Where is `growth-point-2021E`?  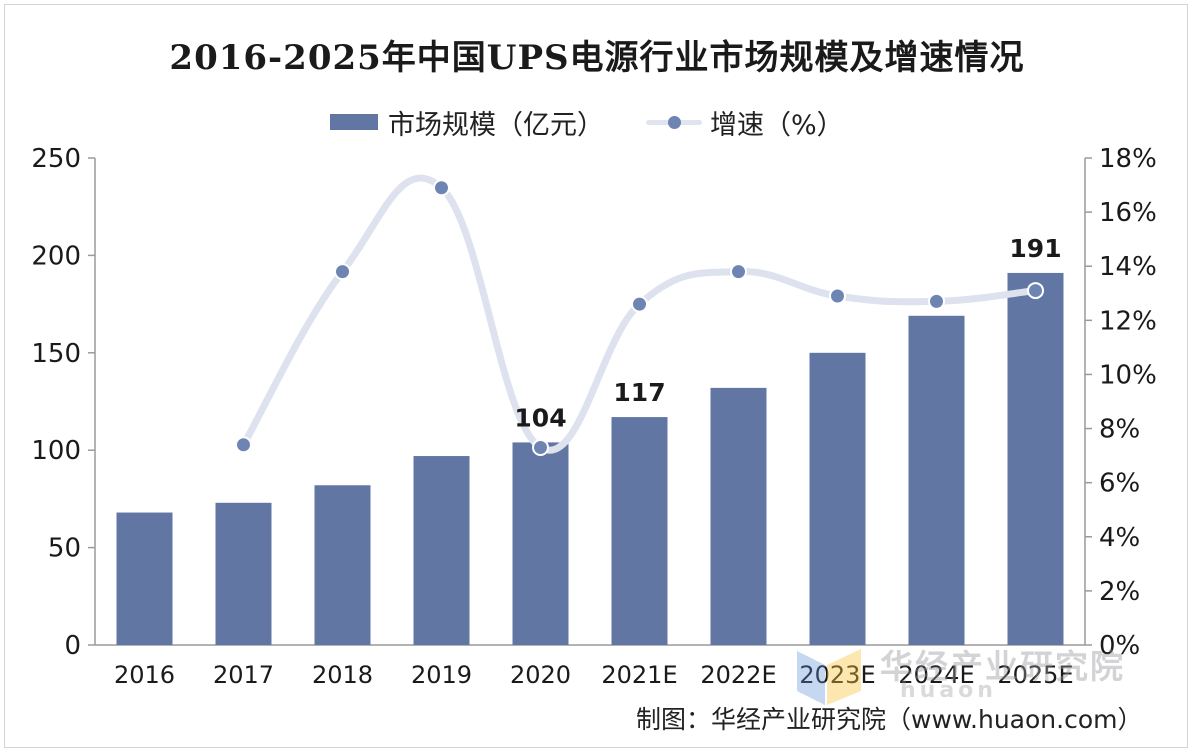
growth-point-2021E is located at coordinates (639, 304).